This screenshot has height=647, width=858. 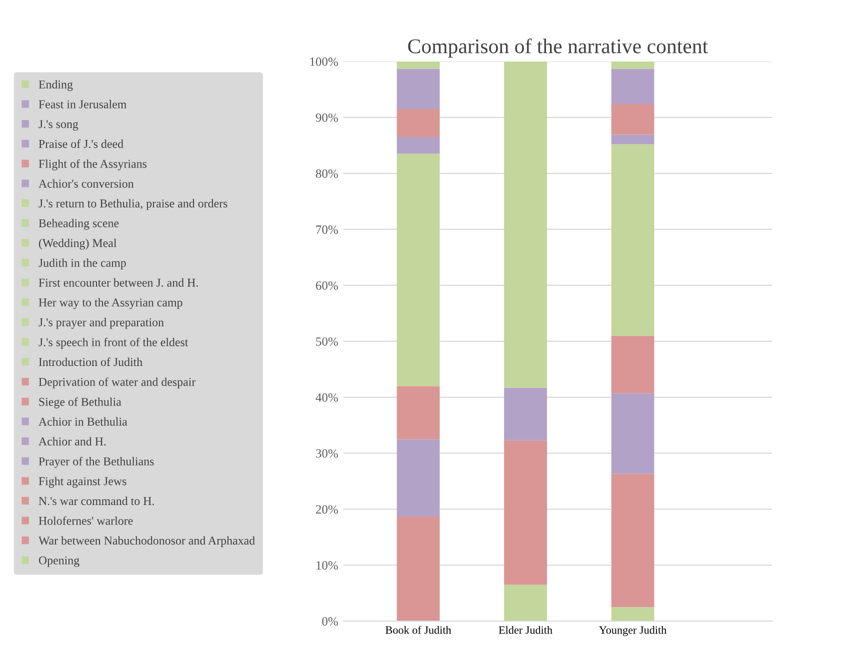 I want to click on legend-label: Opening, so click(x=59, y=561).